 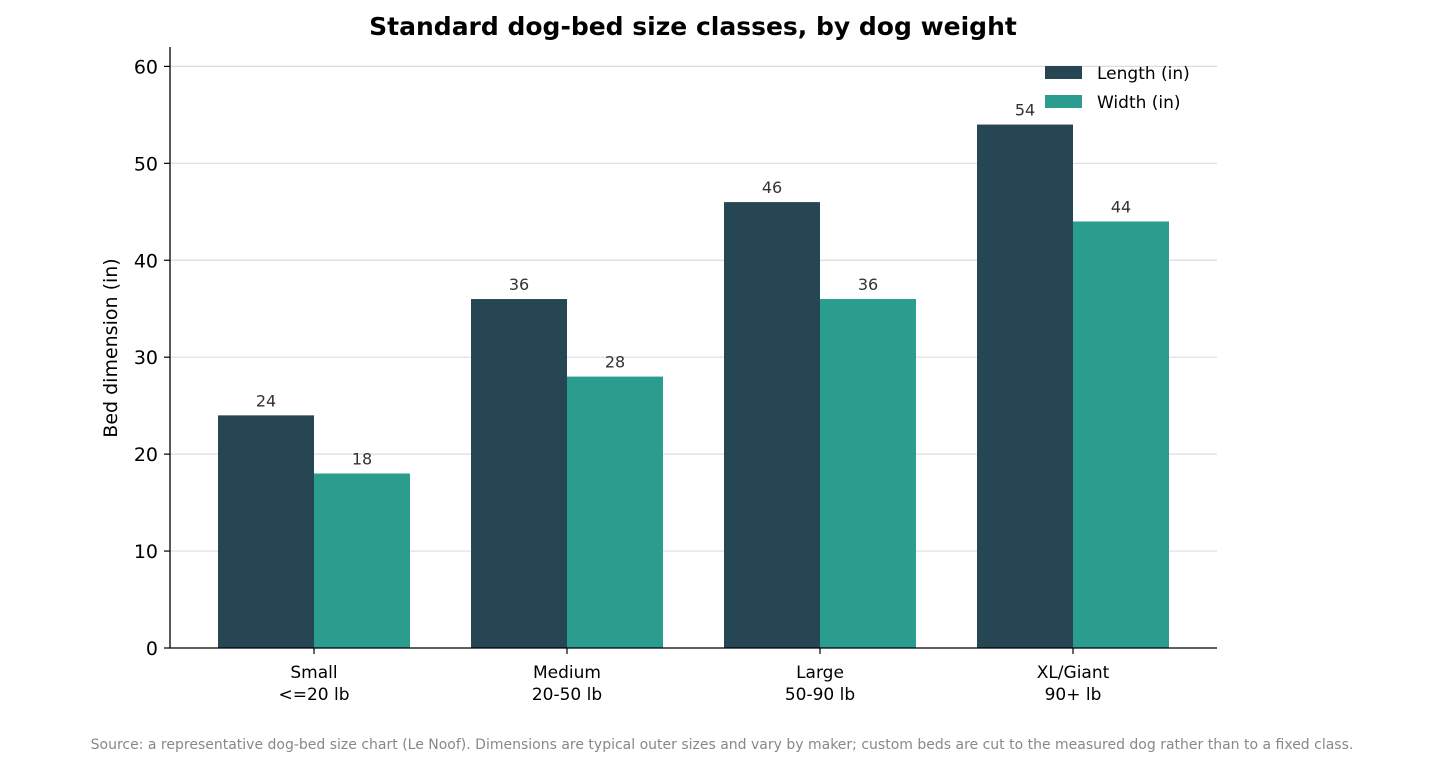 What do you see at coordinates (266, 400) in the screenshot?
I see `value-label-small-series-0: 24` at bounding box center [266, 400].